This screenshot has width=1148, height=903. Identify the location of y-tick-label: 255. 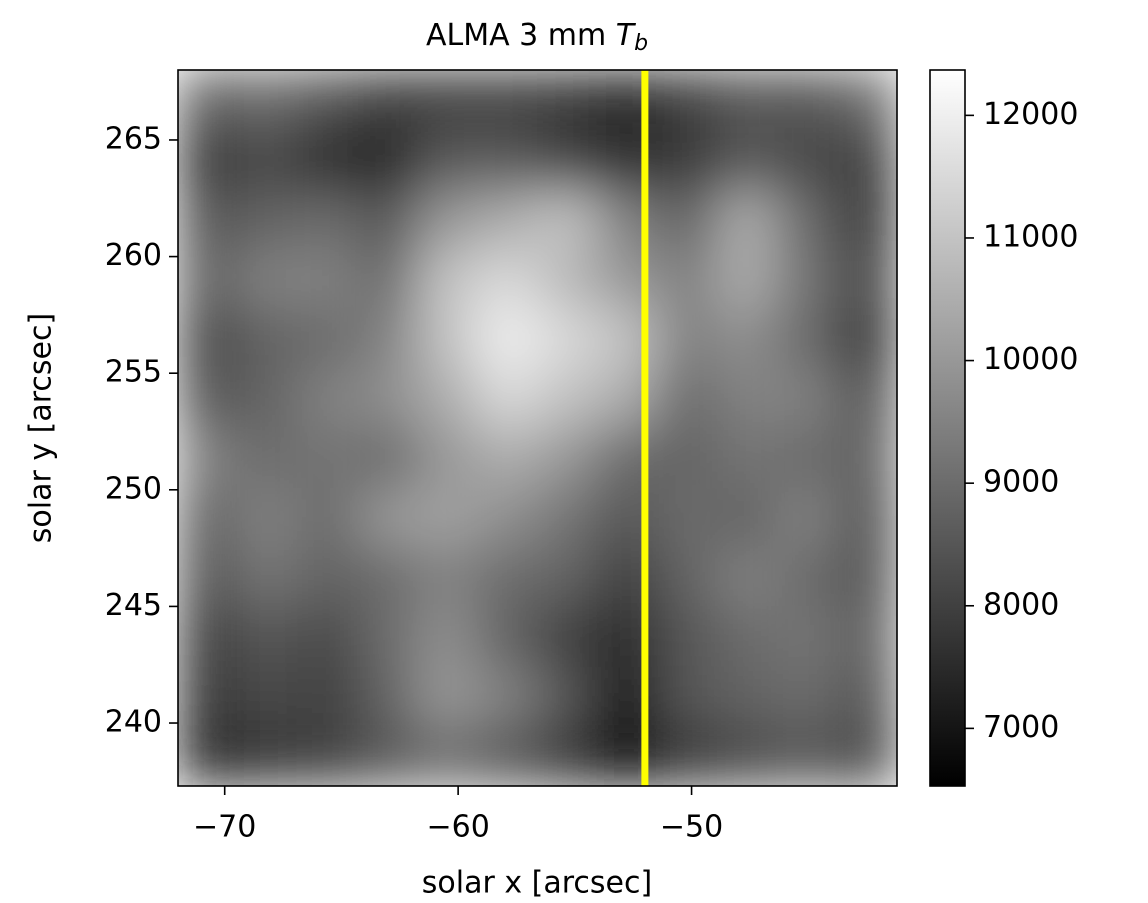
(133, 372).